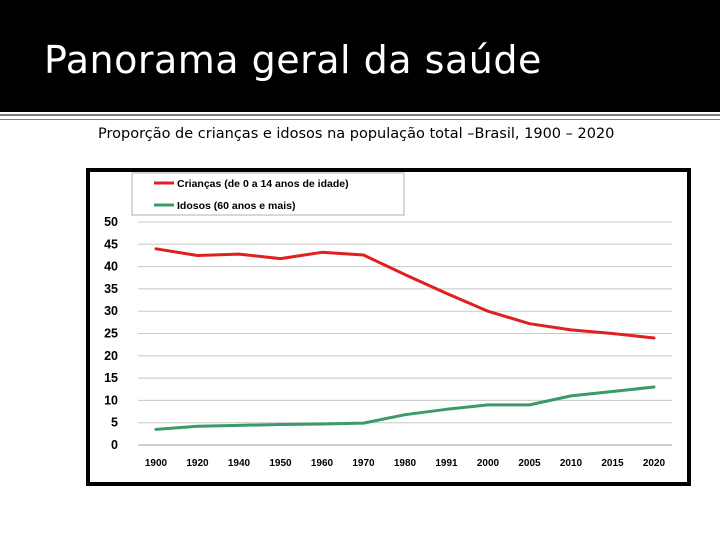 This screenshot has width=720, height=540. What do you see at coordinates (111, 222) in the screenshot?
I see `y-tick-label: 50` at bounding box center [111, 222].